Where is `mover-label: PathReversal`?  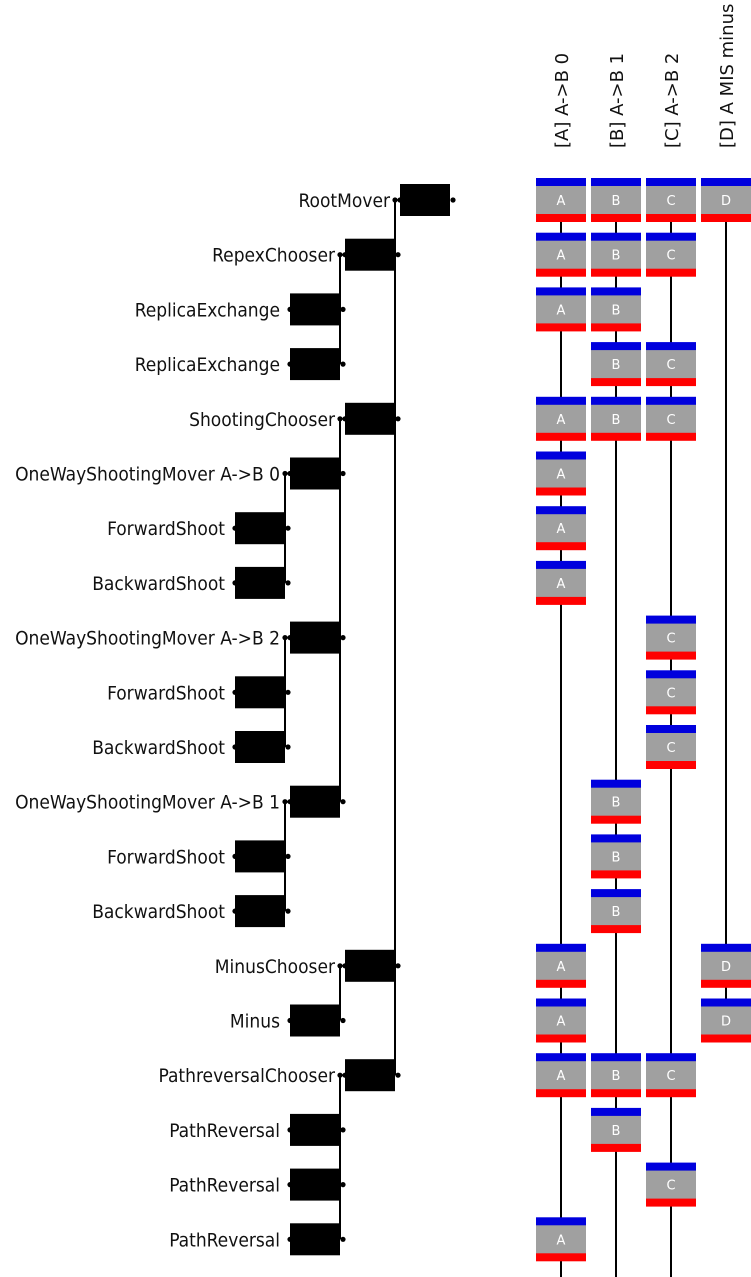
mover-label: PathReversal is located at coordinates (224, 1240).